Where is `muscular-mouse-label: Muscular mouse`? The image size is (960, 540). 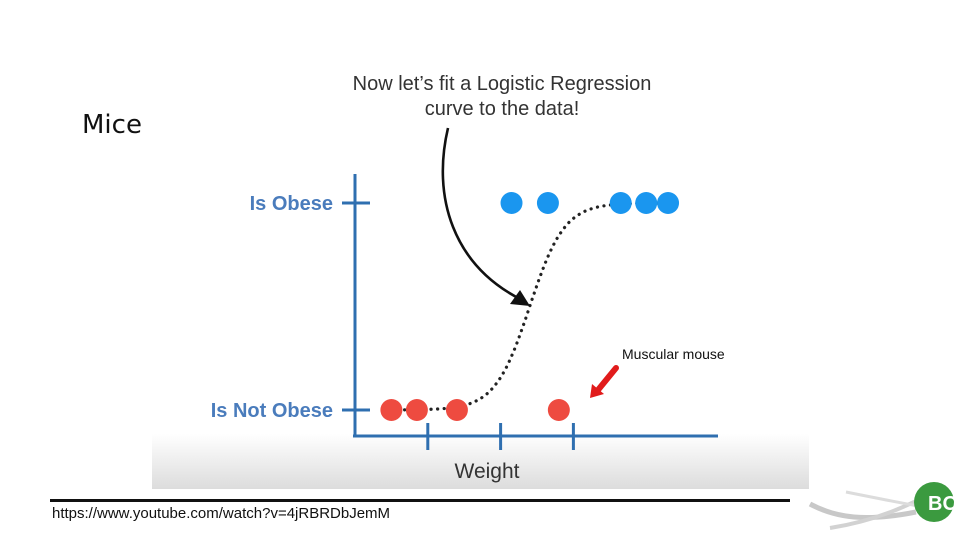 muscular-mouse-label: Muscular mouse is located at coordinates (673, 354).